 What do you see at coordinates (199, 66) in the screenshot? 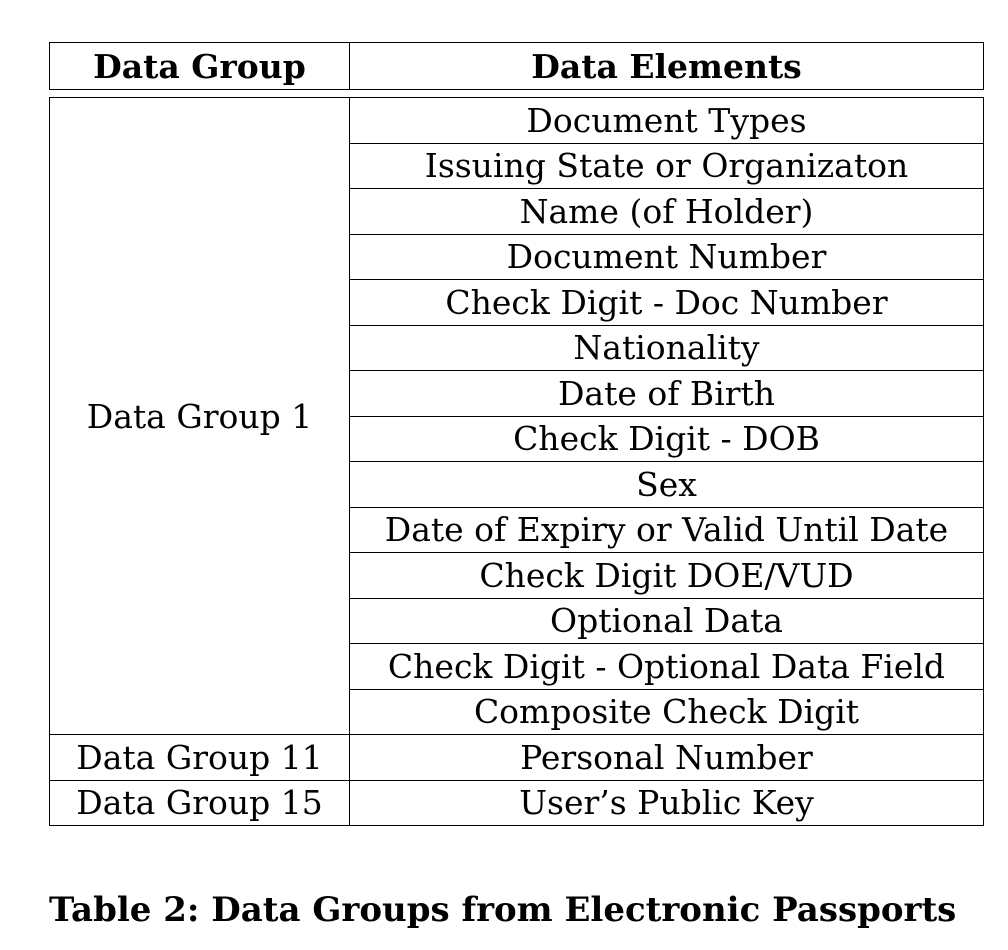
I see `header-data-group: Data Group` at bounding box center [199, 66].